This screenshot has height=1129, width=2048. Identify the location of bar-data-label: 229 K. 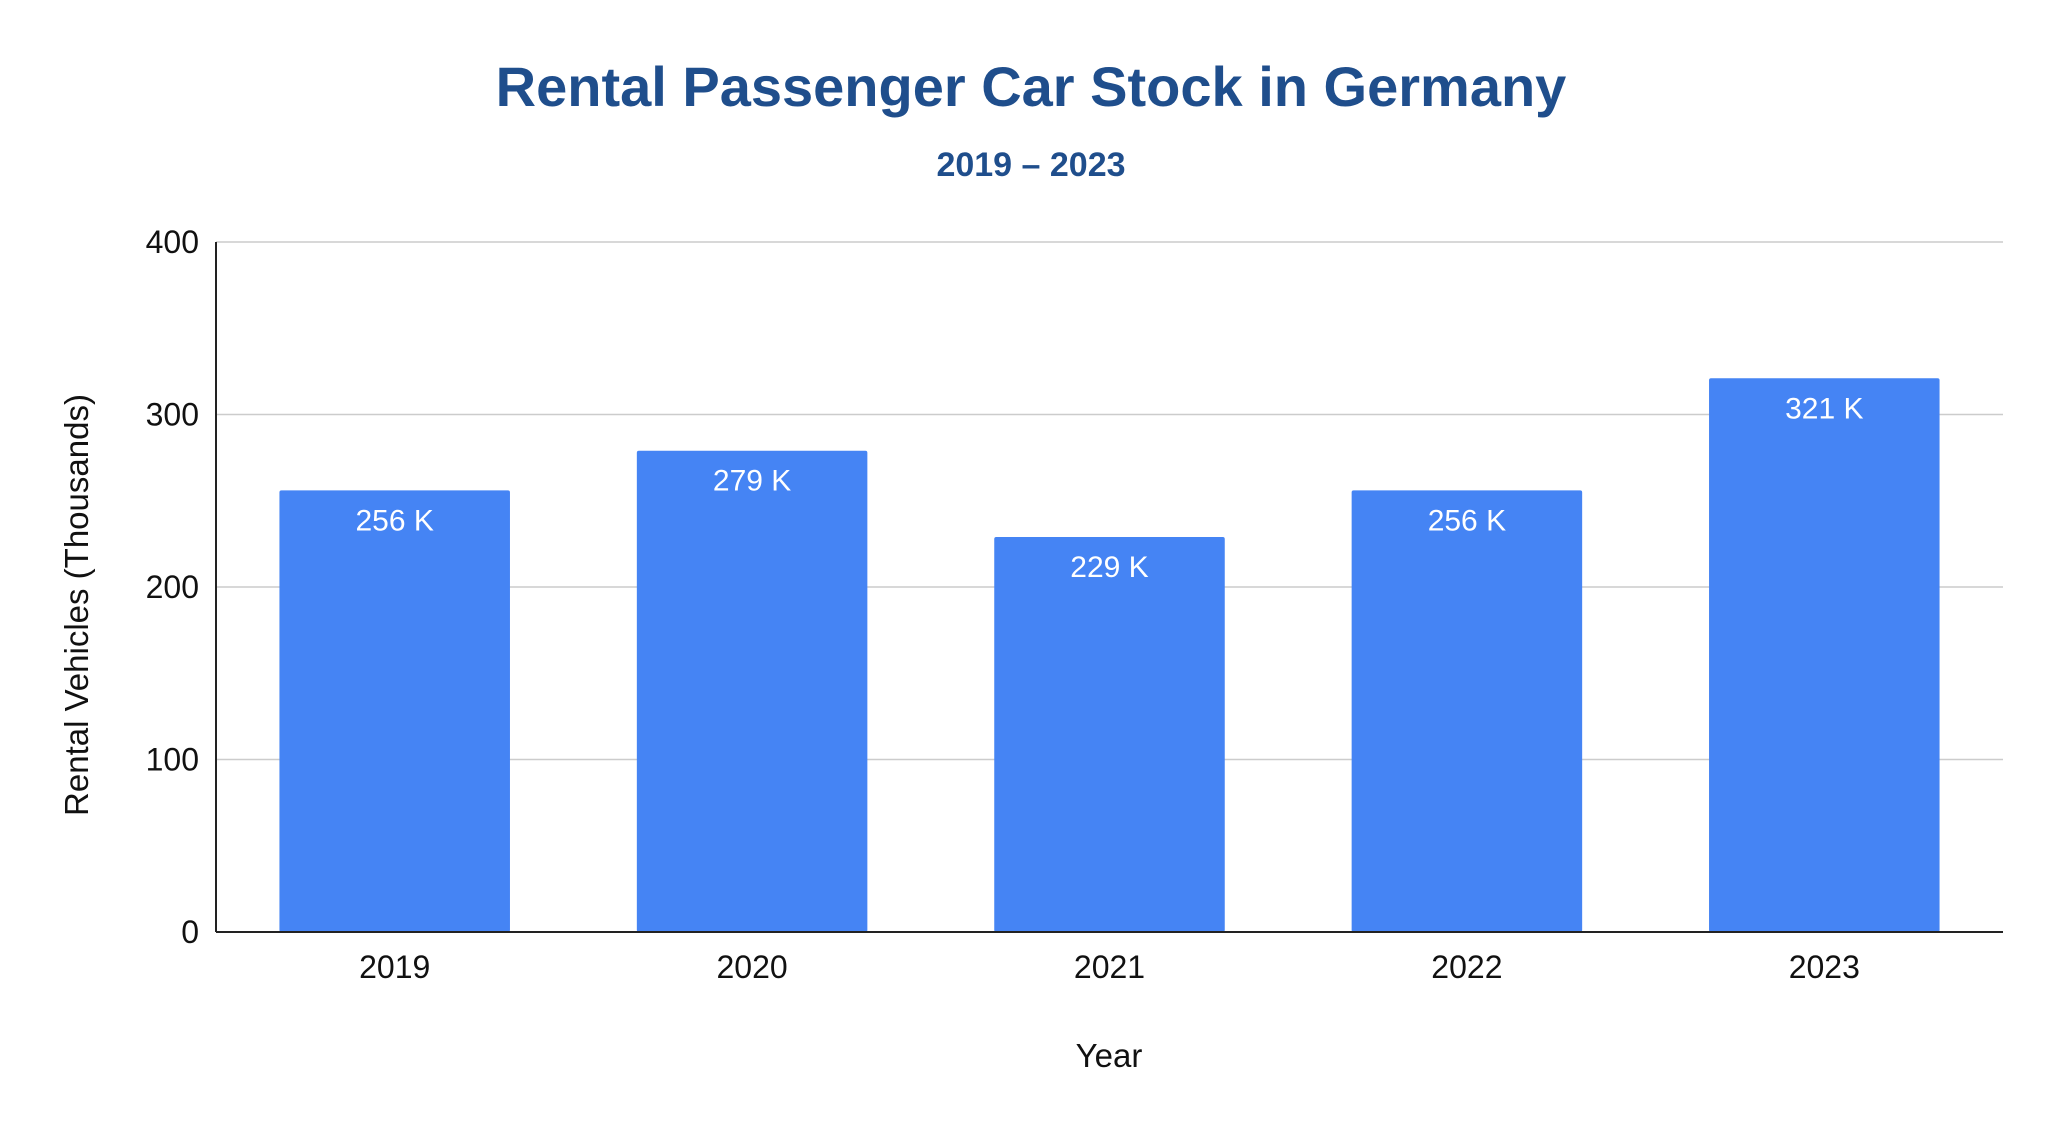
(1109, 567).